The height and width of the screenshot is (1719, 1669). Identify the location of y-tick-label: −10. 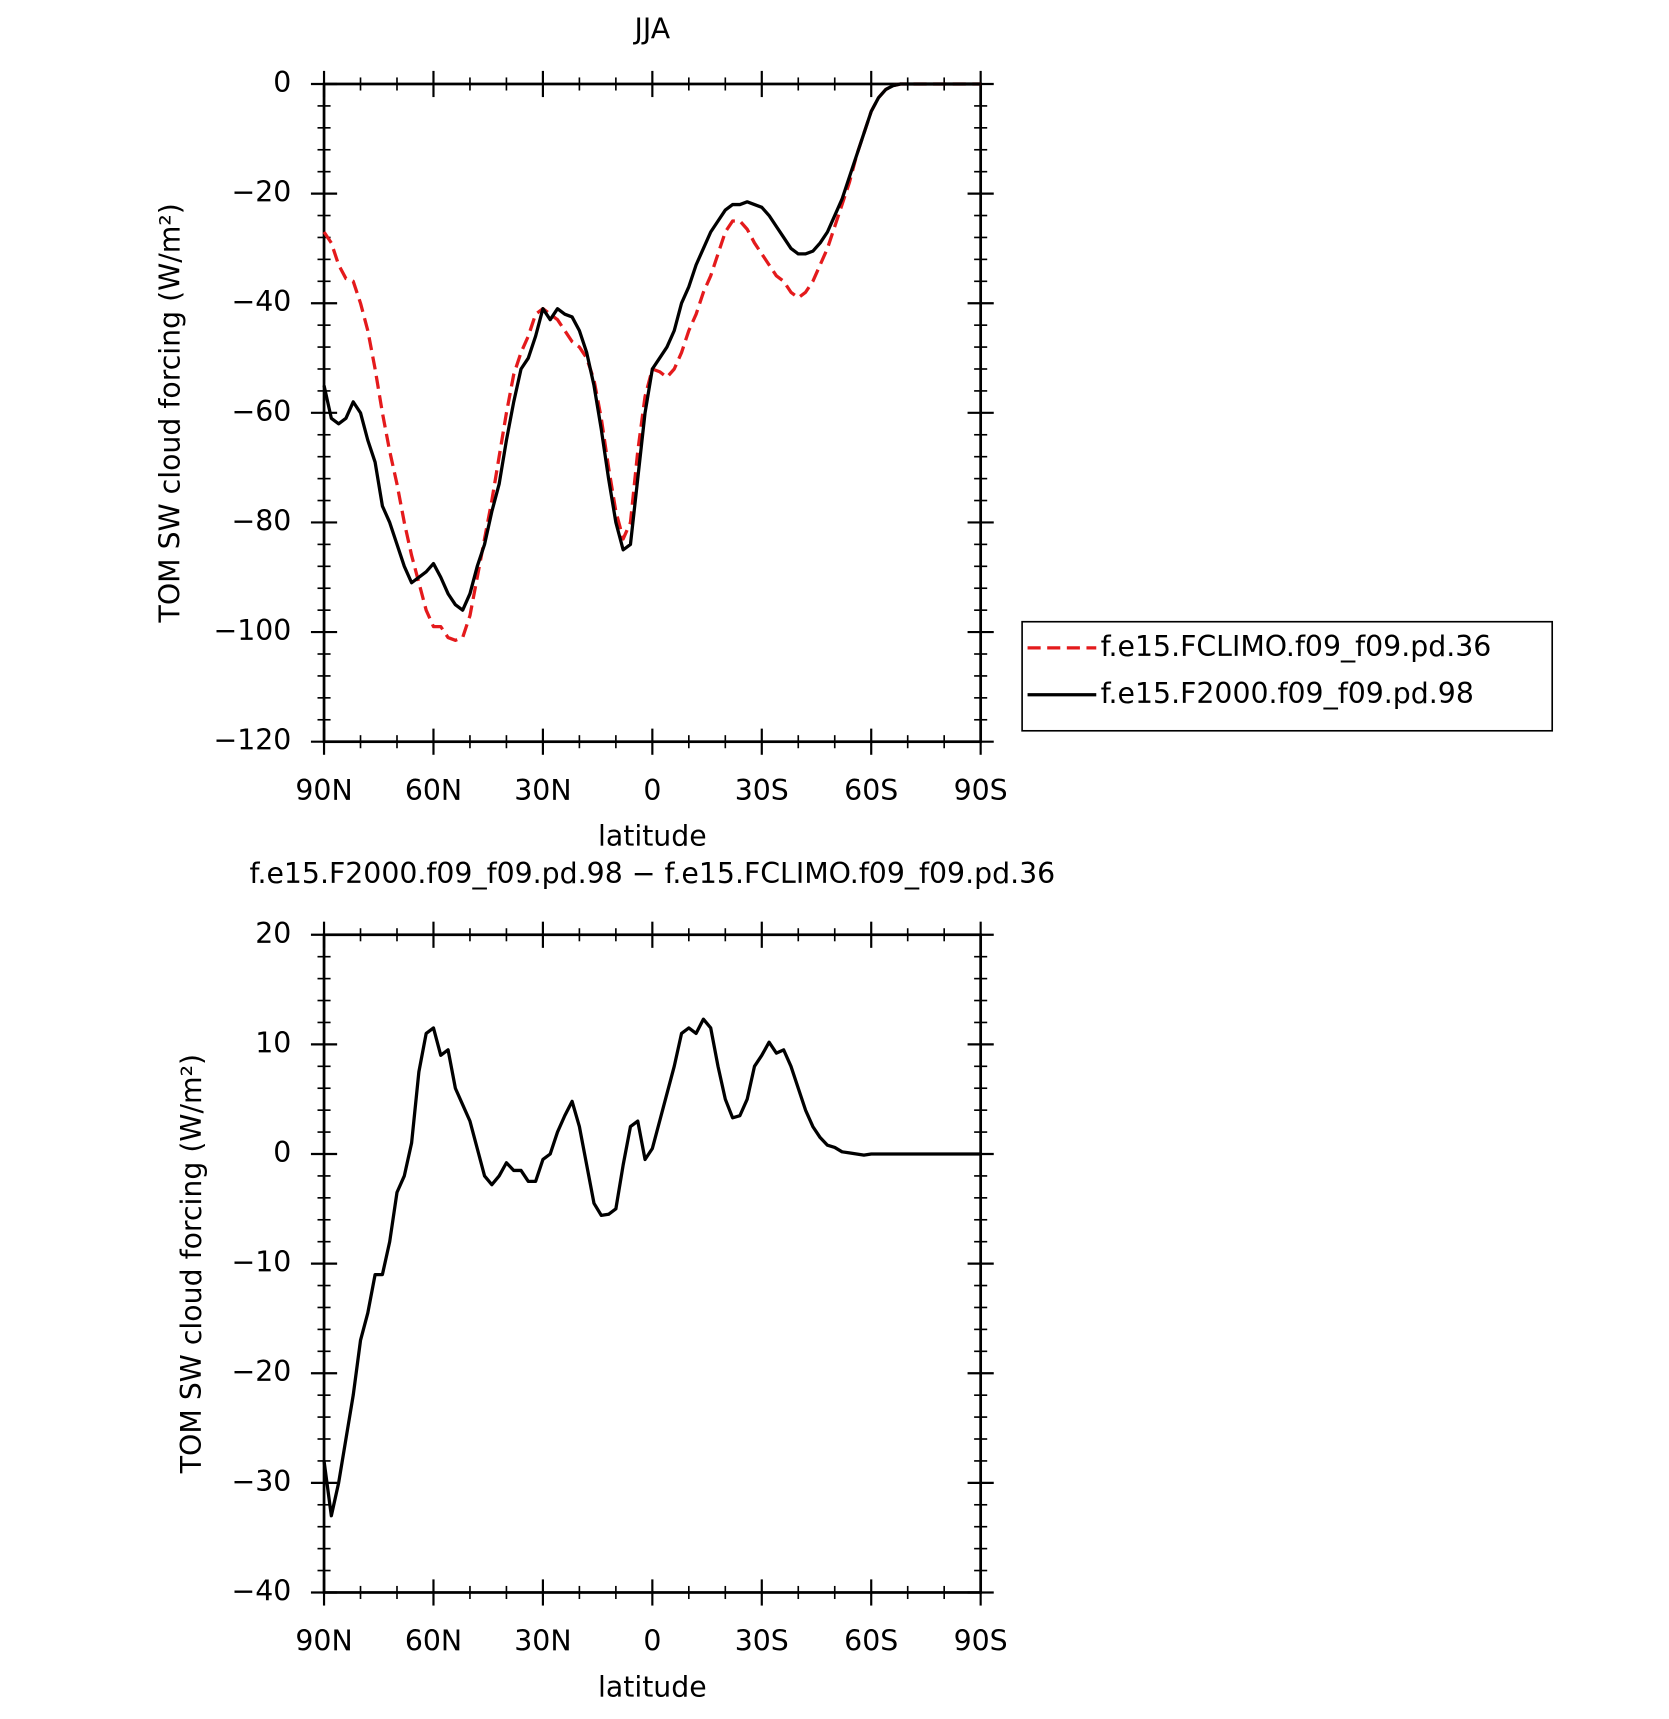
(261, 1262).